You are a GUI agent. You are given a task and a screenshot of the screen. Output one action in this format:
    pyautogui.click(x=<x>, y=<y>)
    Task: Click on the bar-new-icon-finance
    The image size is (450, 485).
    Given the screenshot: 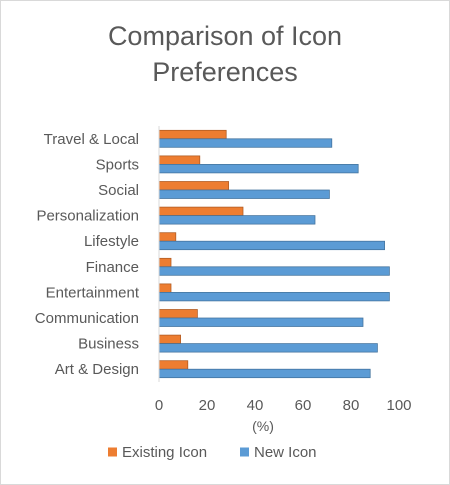 What is the action you would take?
    pyautogui.click(x=274, y=271)
    